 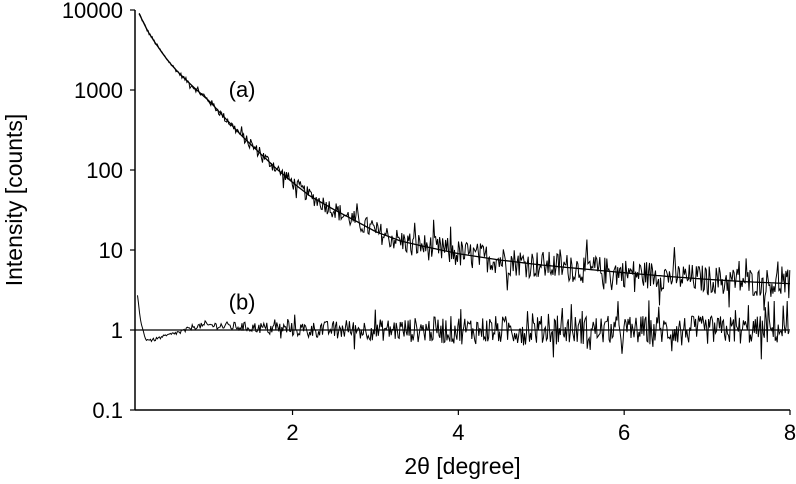 What do you see at coordinates (117, 330) in the screenshot?
I see `y-tick-label: 1` at bounding box center [117, 330].